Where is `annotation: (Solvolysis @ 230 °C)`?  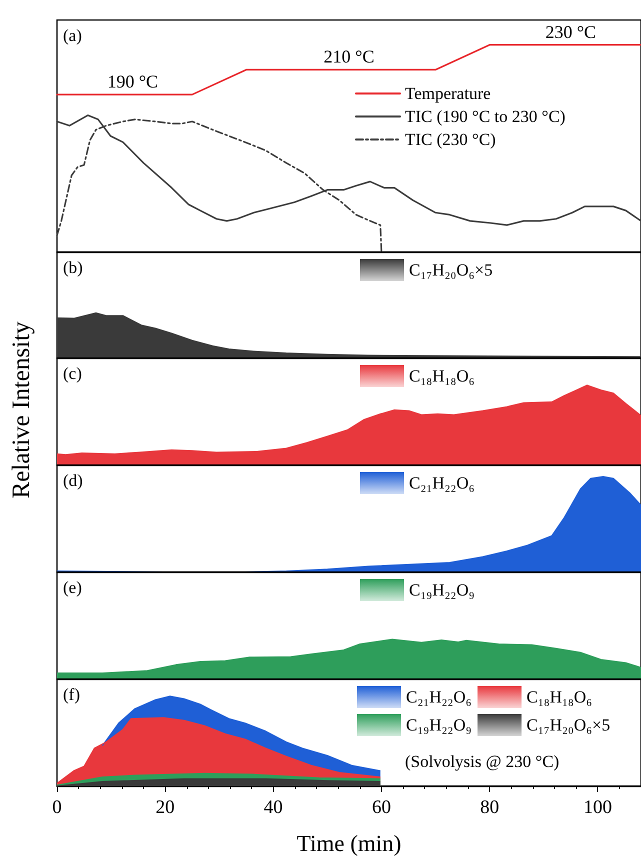 annotation: (Solvolysis @ 230 °C) is located at coordinates (482, 761).